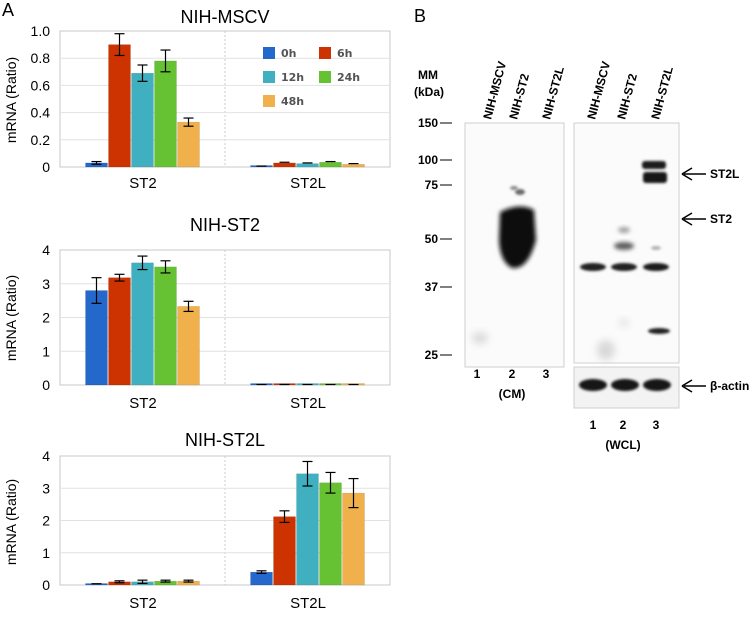 The width and height of the screenshot is (751, 618). Describe the element at coordinates (41, 113) in the screenshot. I see `y-tick-label: 0.4` at that location.